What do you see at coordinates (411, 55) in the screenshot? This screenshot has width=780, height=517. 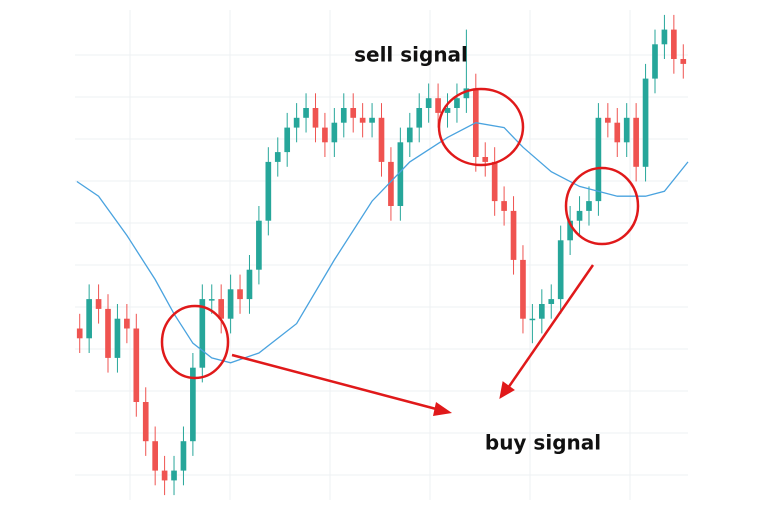 I see `annotation: sell signal` at bounding box center [411, 55].